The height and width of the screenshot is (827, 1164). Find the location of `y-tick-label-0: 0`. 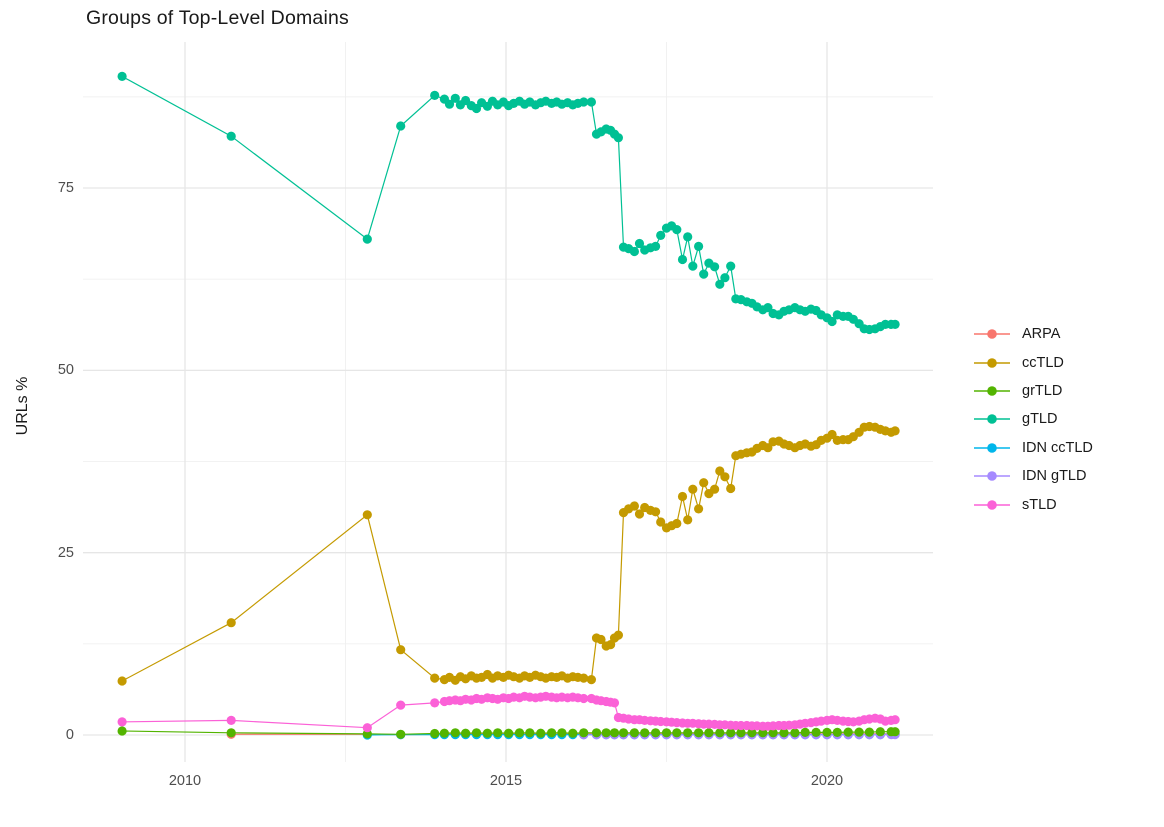

y-tick-label-0: 0 is located at coordinates (69, 735).